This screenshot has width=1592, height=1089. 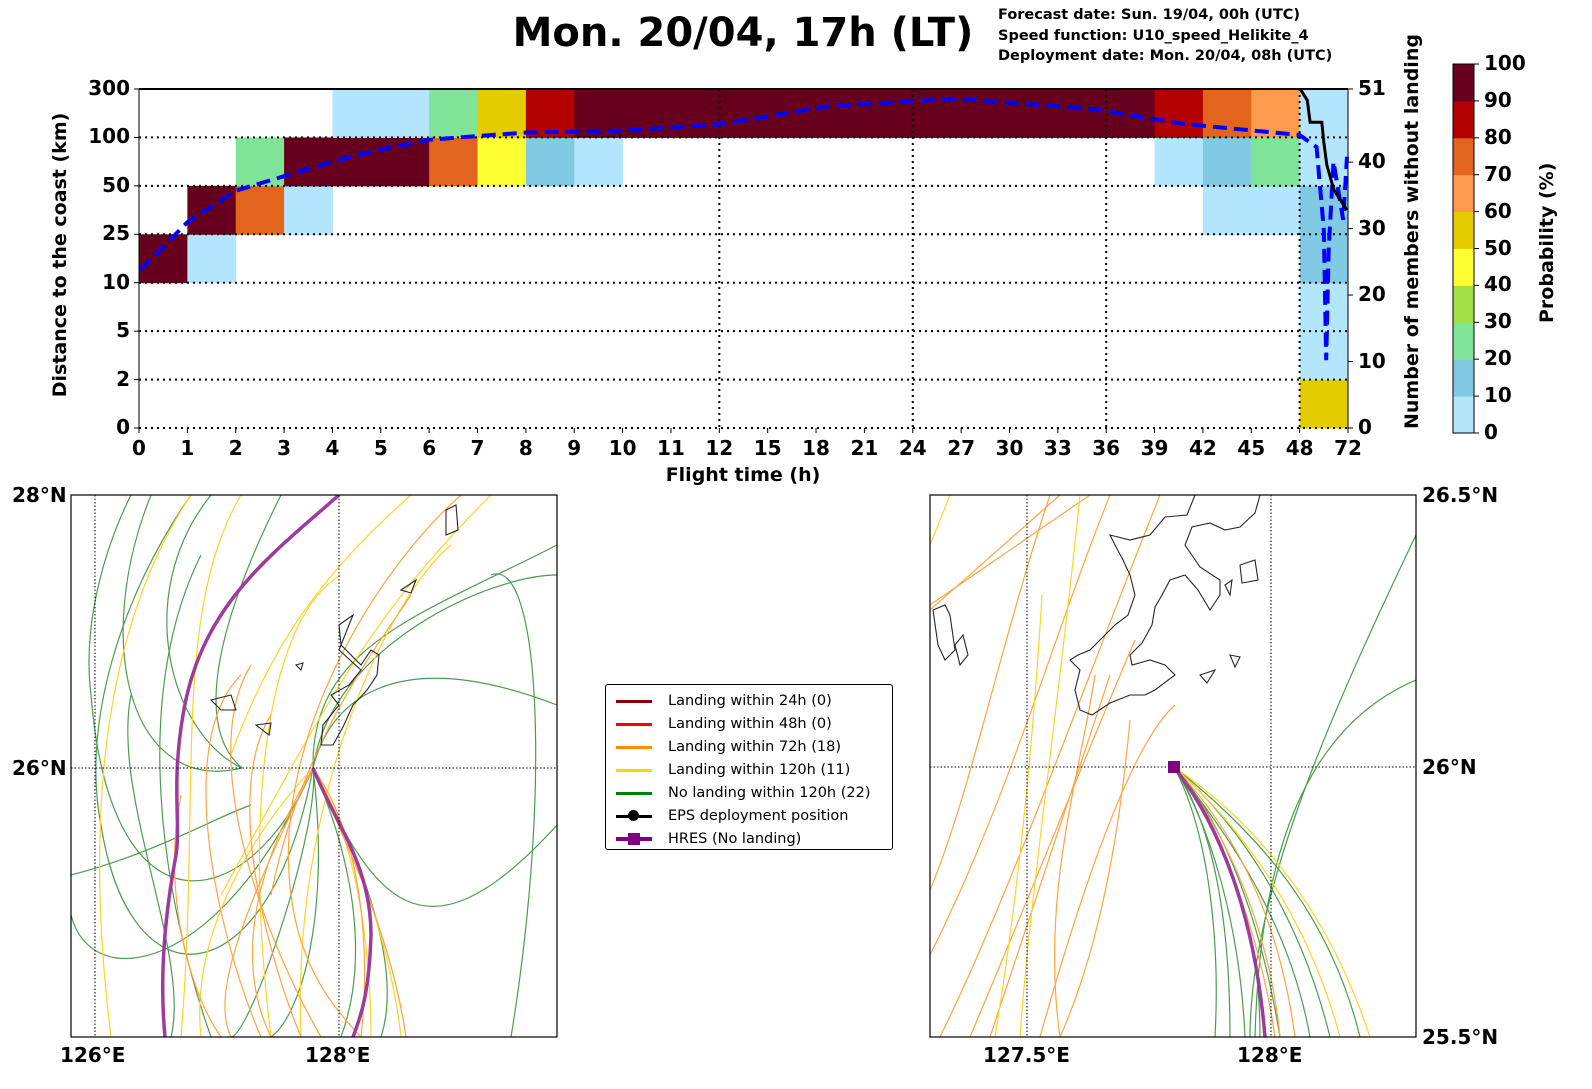 What do you see at coordinates (1299, 448) in the screenshot?
I see `x-tick-label: 48` at bounding box center [1299, 448].